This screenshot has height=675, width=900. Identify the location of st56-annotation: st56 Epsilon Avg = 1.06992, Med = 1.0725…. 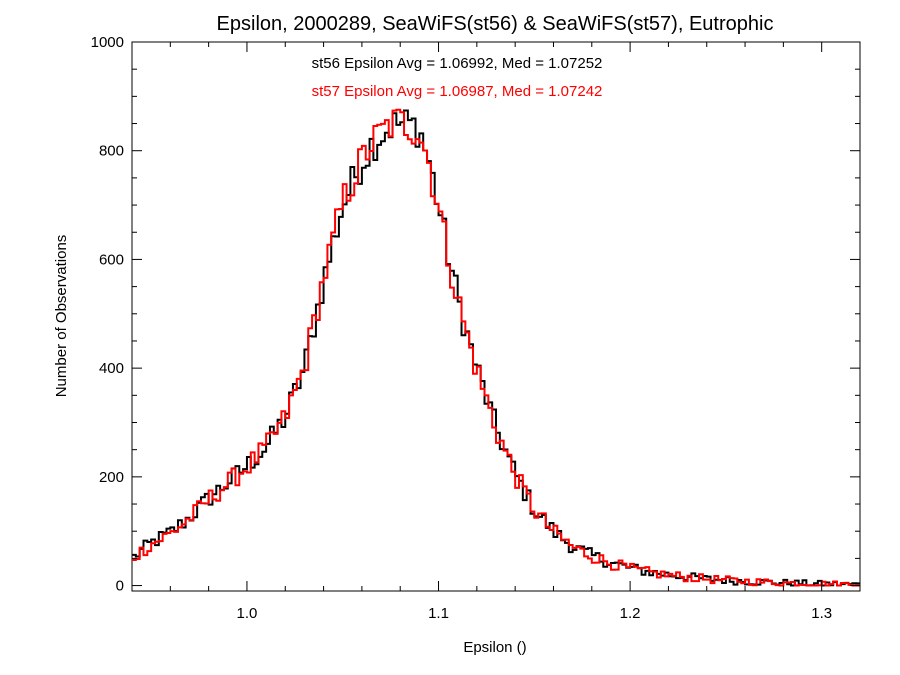
(457, 63).